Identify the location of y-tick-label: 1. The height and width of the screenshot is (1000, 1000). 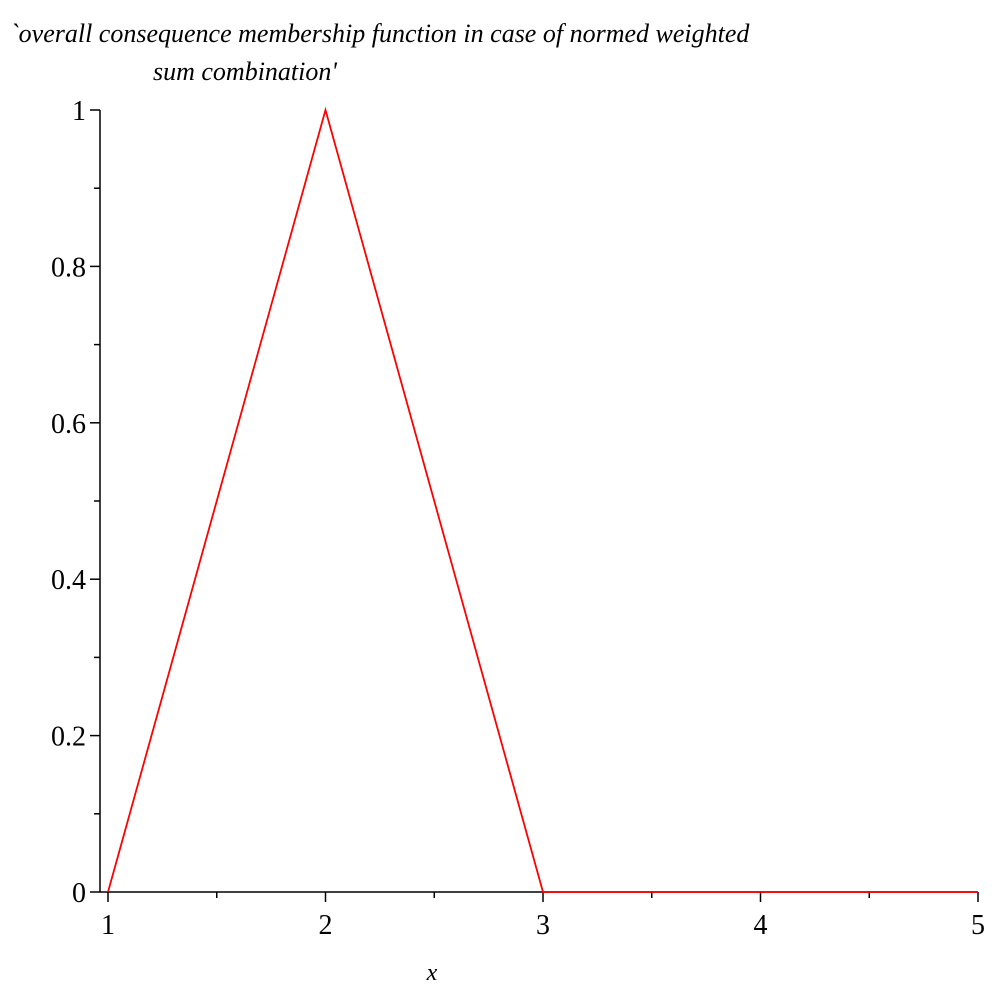
(79, 111).